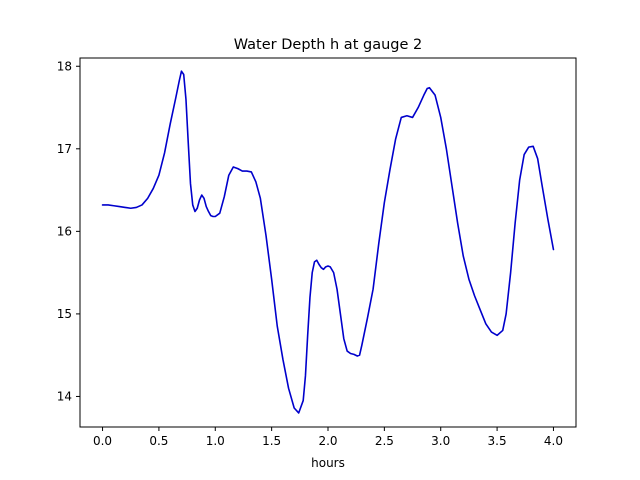 This screenshot has width=640, height=480. What do you see at coordinates (215, 441) in the screenshot?
I see `x-tick-label: 1.0` at bounding box center [215, 441].